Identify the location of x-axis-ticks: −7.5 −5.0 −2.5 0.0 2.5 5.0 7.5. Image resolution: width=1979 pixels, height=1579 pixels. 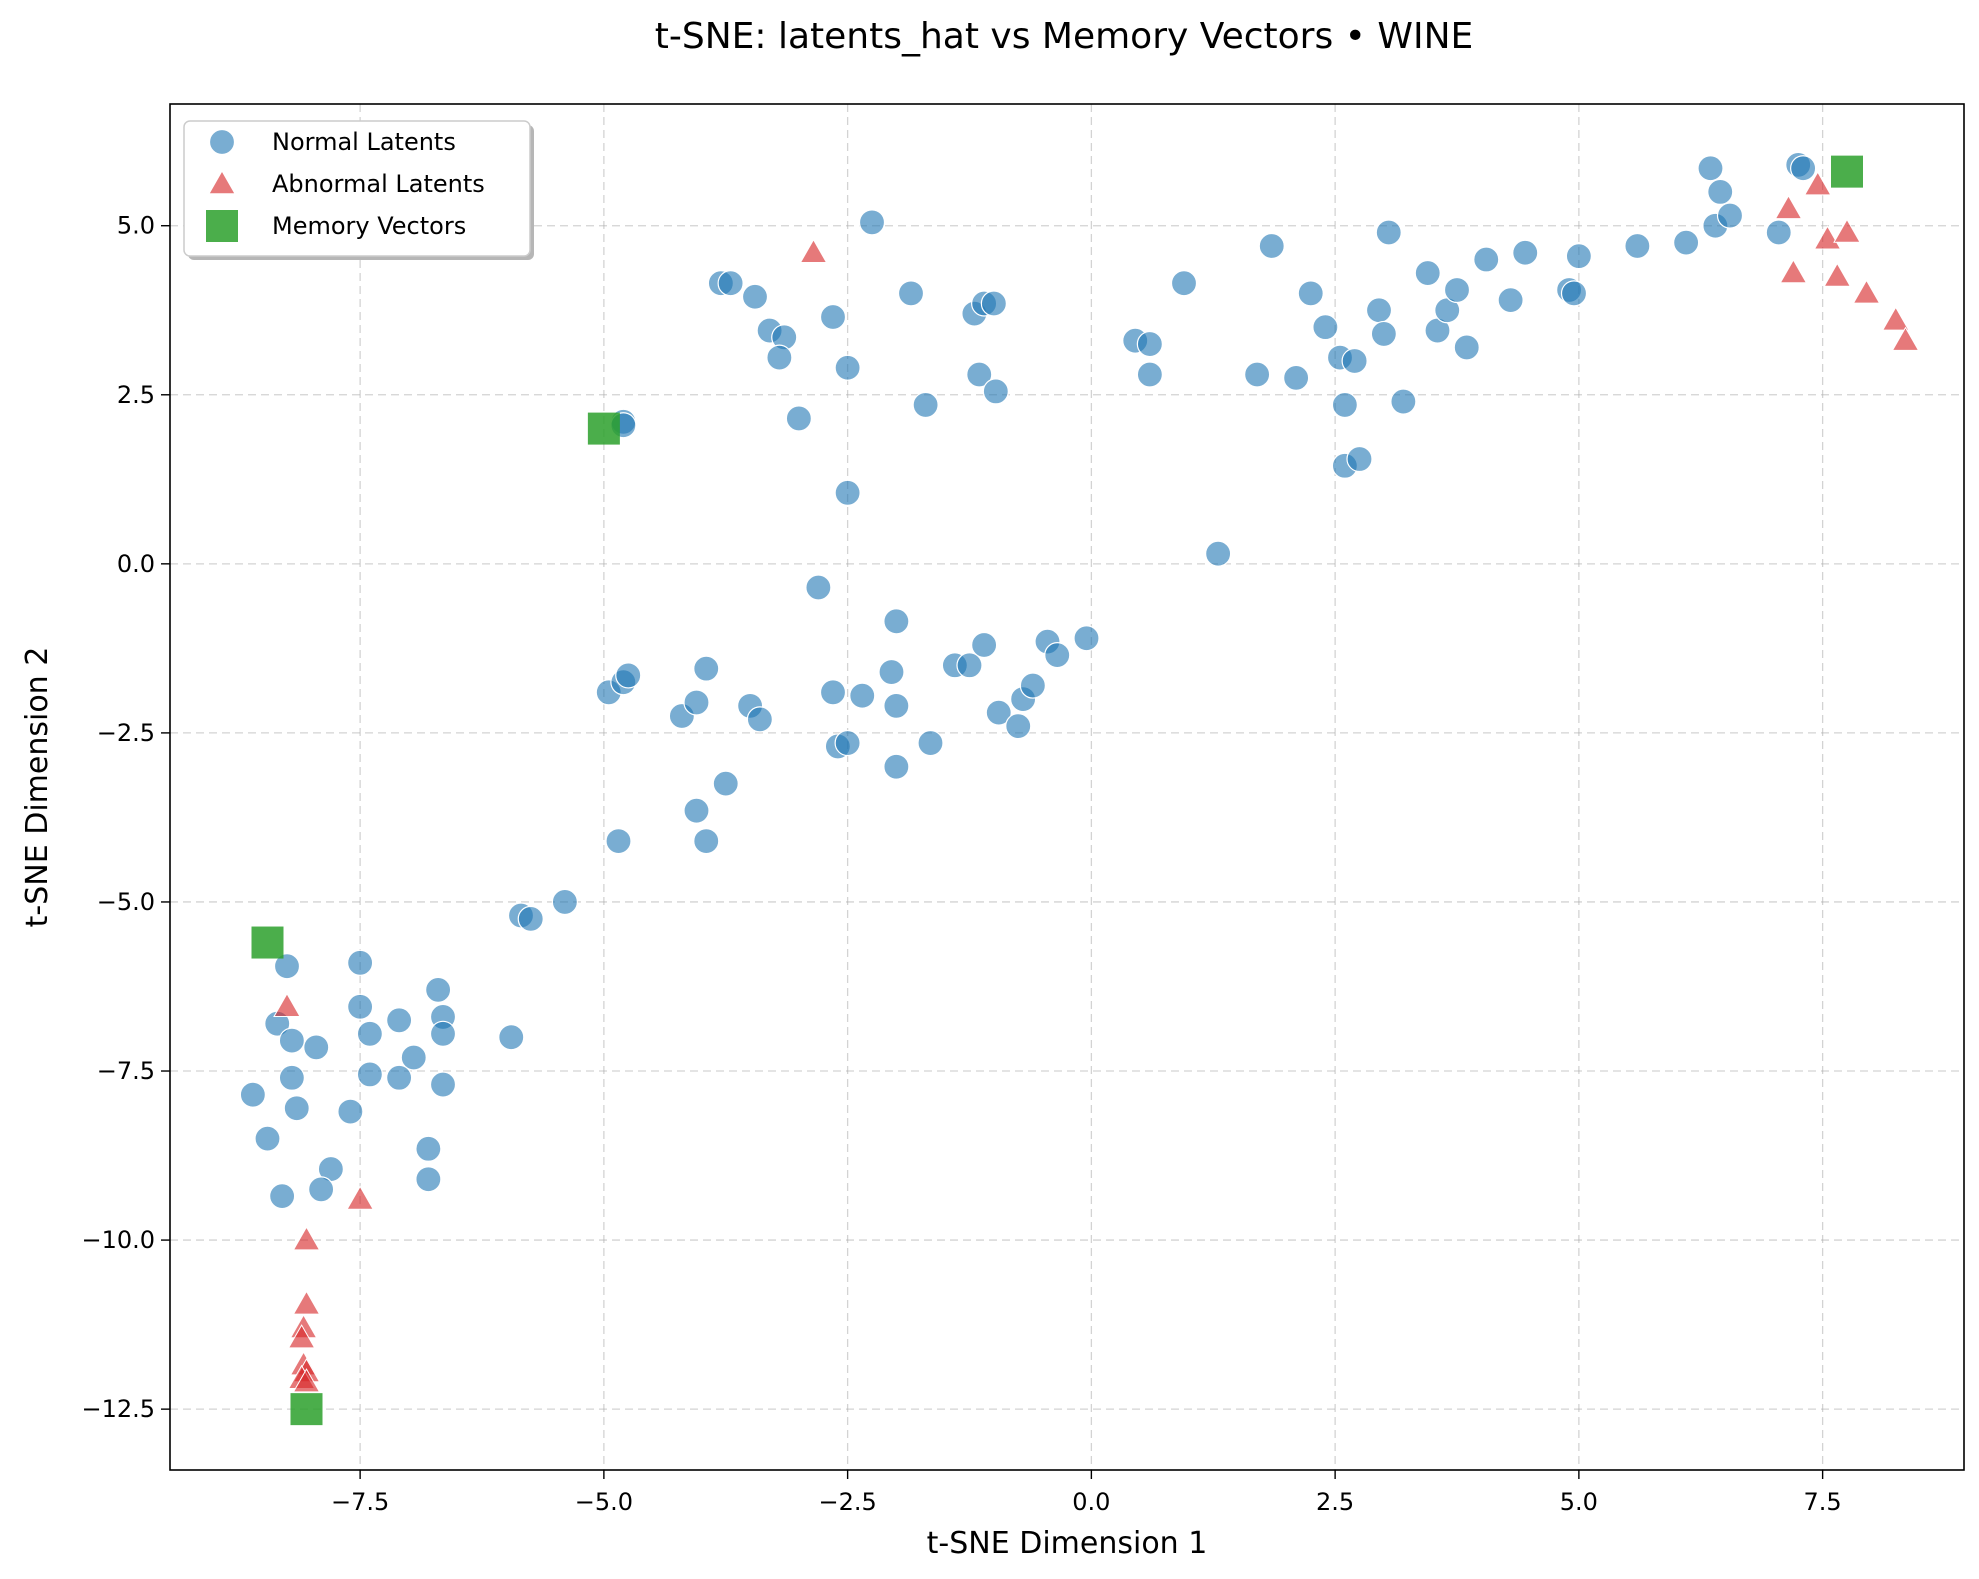
(1086, 1493).